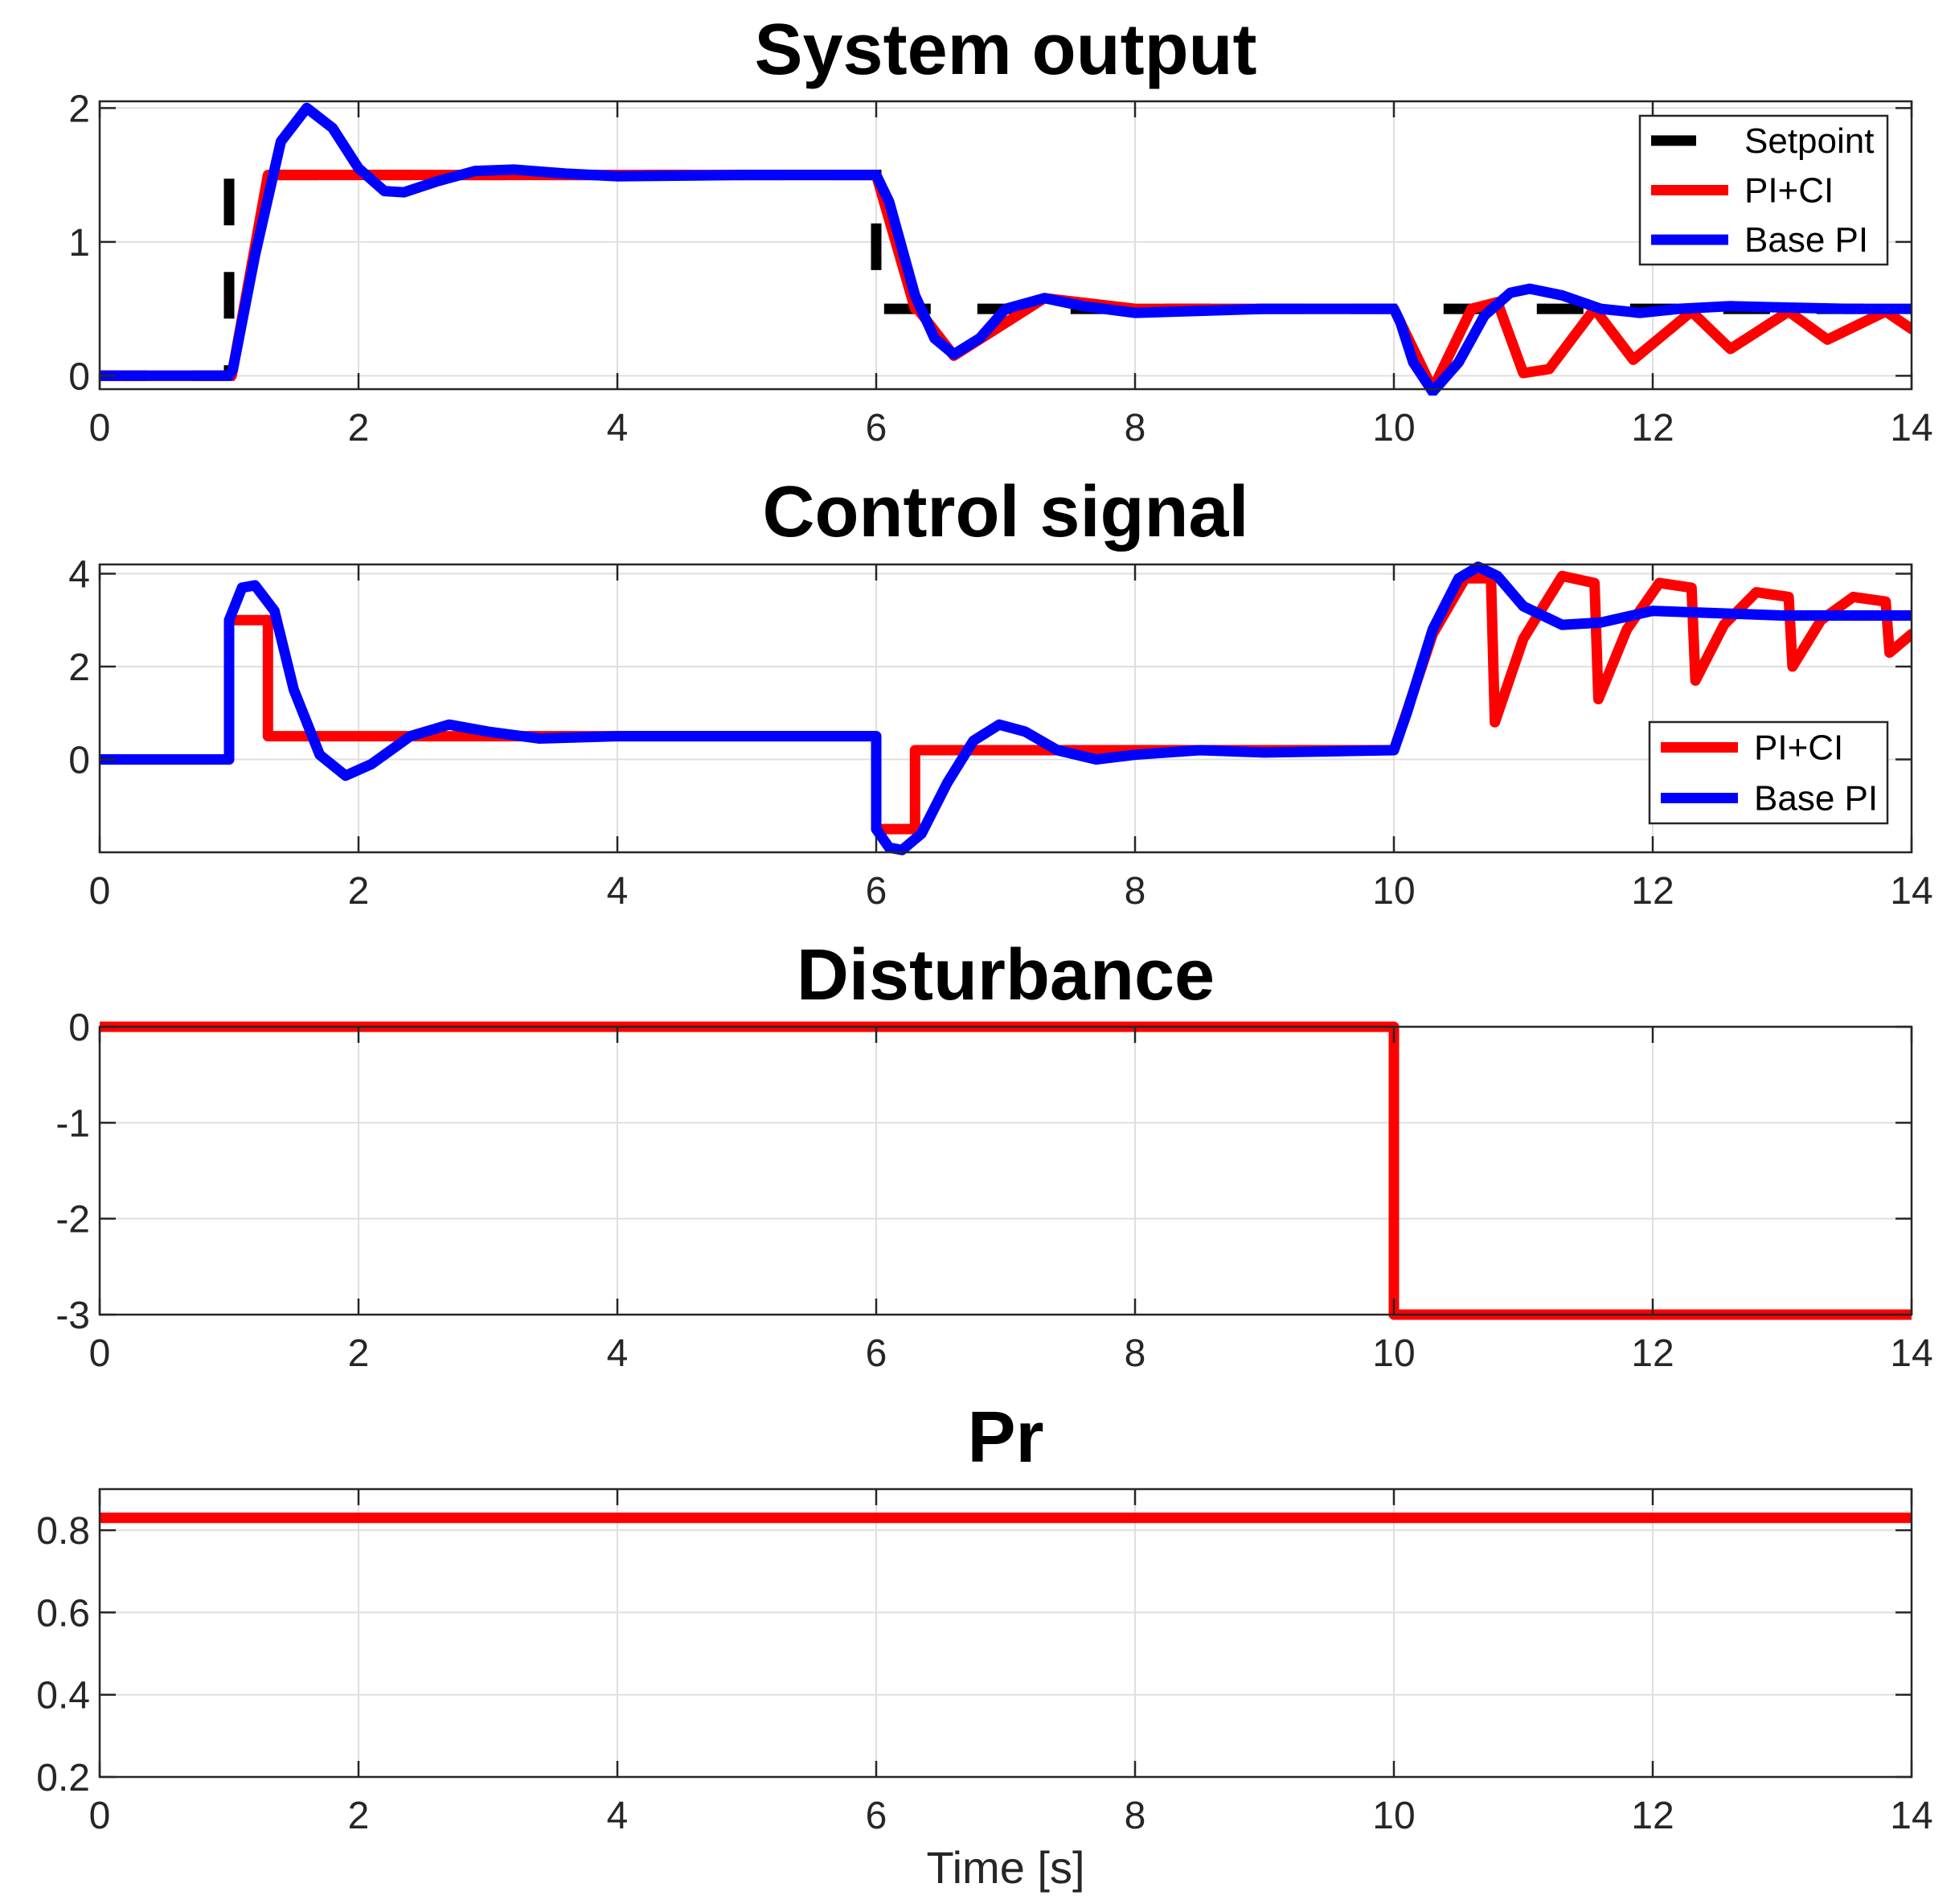  I want to click on system-output-x-tick-label: 0, so click(100, 428).